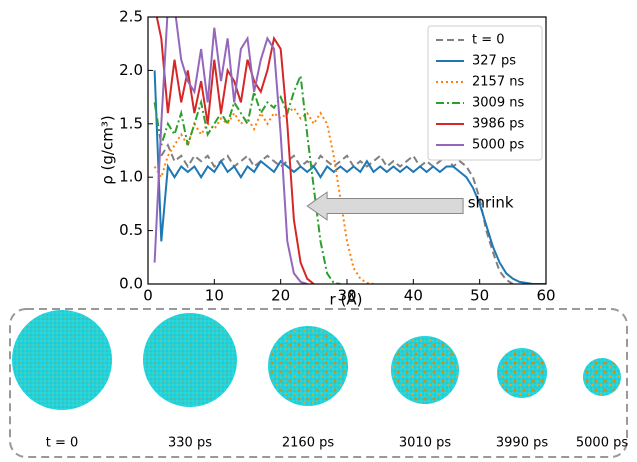  I want to click on y-tick-label: 2.0, so click(131, 70).